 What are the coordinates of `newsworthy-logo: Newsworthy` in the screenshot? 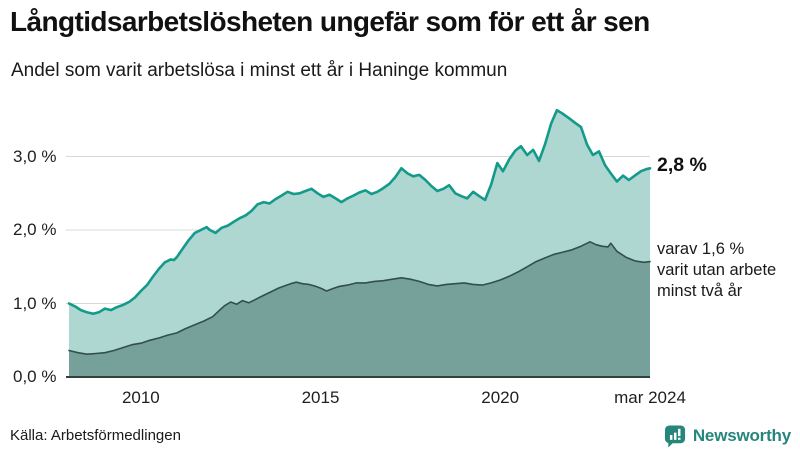 It's located at (727, 436).